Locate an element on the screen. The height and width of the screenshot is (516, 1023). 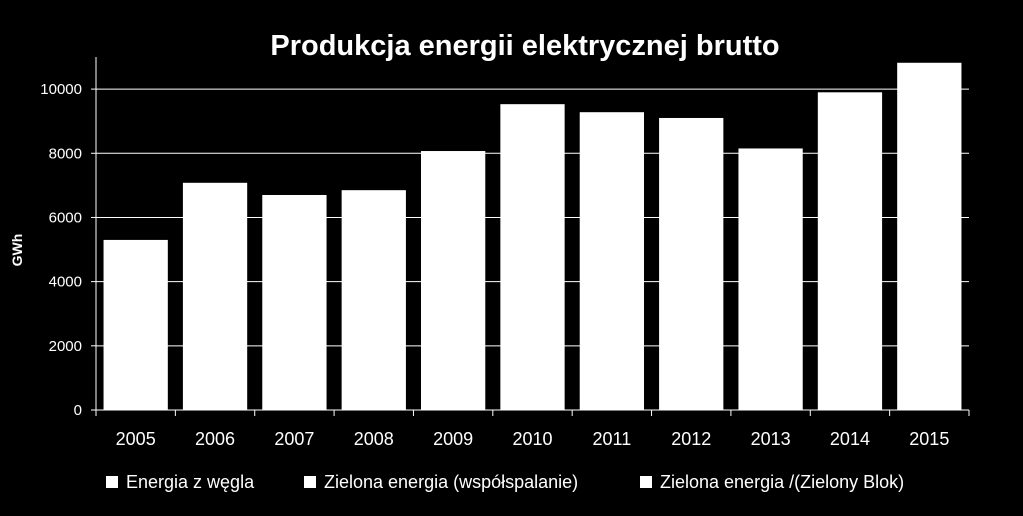
y-tick-label: 8000 is located at coordinates (65, 153).